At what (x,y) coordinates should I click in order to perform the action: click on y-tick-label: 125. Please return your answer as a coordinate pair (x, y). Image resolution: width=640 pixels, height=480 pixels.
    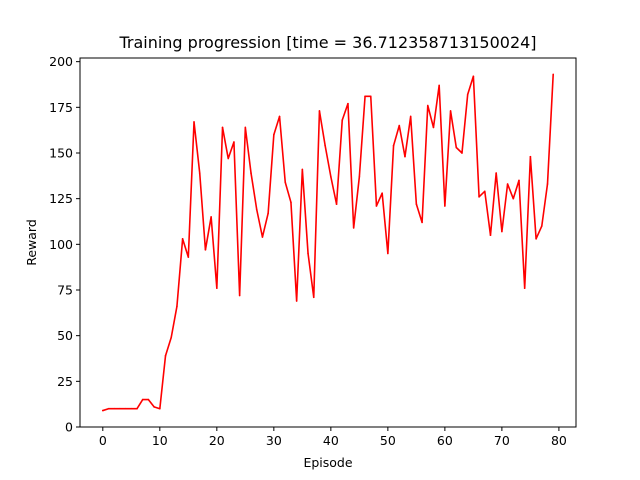
    Looking at the image, I should click on (61, 198).